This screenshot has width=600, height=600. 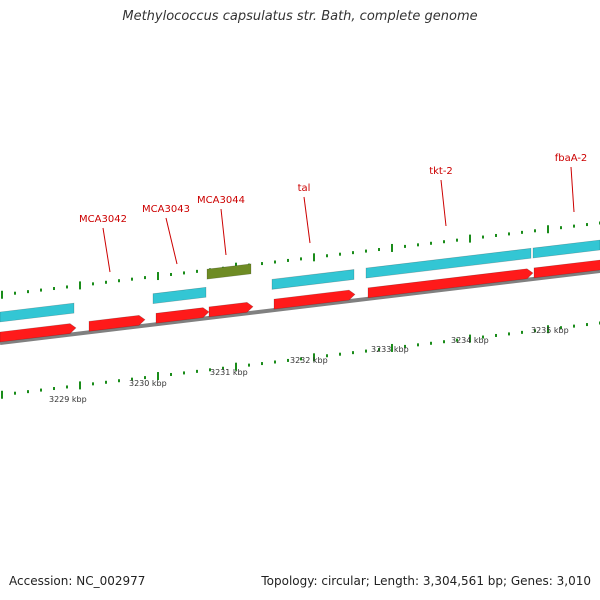 I want to click on scale-label: 3230 kbp, so click(x=148, y=383).